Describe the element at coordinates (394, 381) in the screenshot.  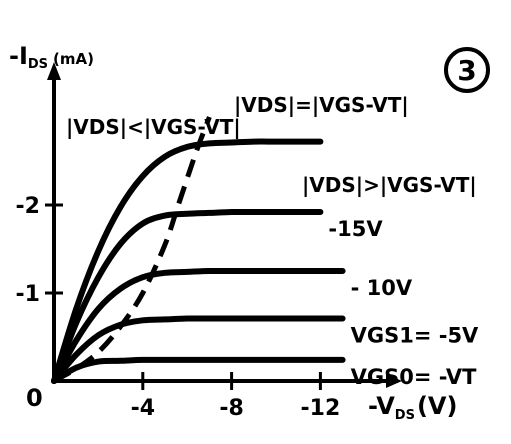
I see `x-axis-arrow` at that location.